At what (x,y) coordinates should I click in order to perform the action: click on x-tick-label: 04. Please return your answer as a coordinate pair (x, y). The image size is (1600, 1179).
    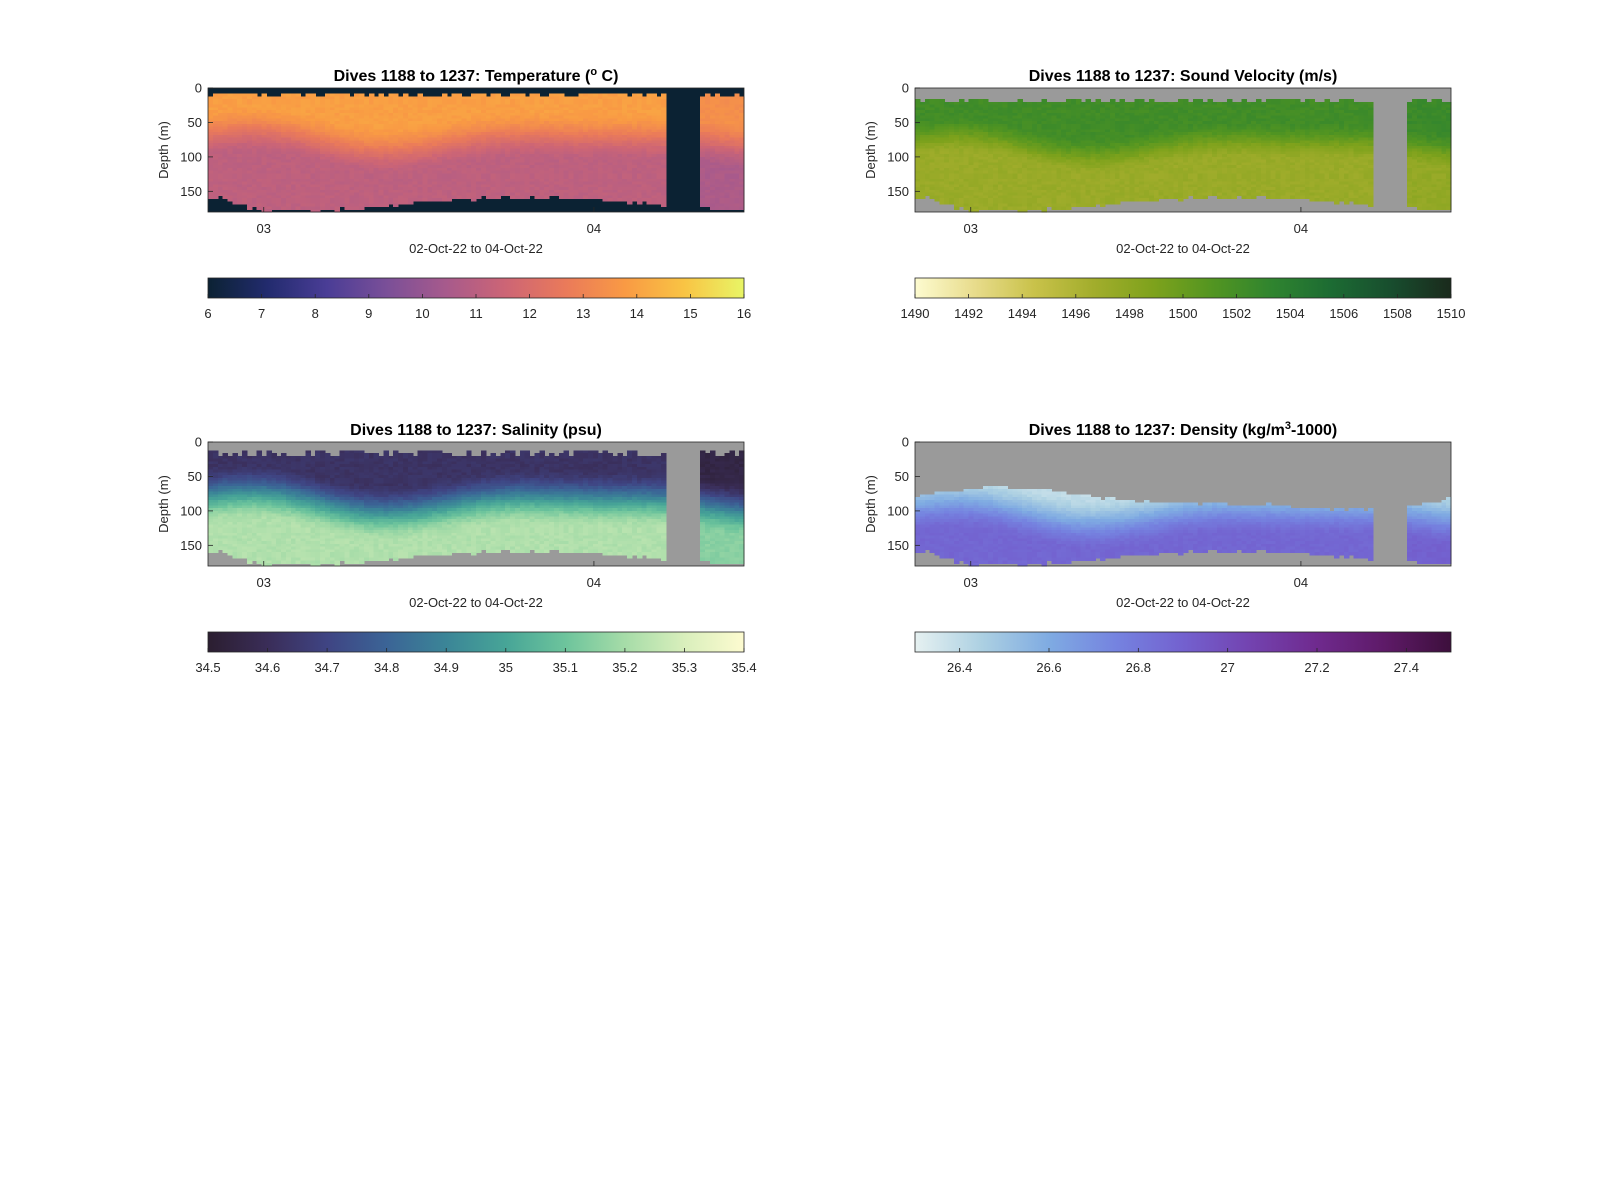
    Looking at the image, I should click on (594, 228).